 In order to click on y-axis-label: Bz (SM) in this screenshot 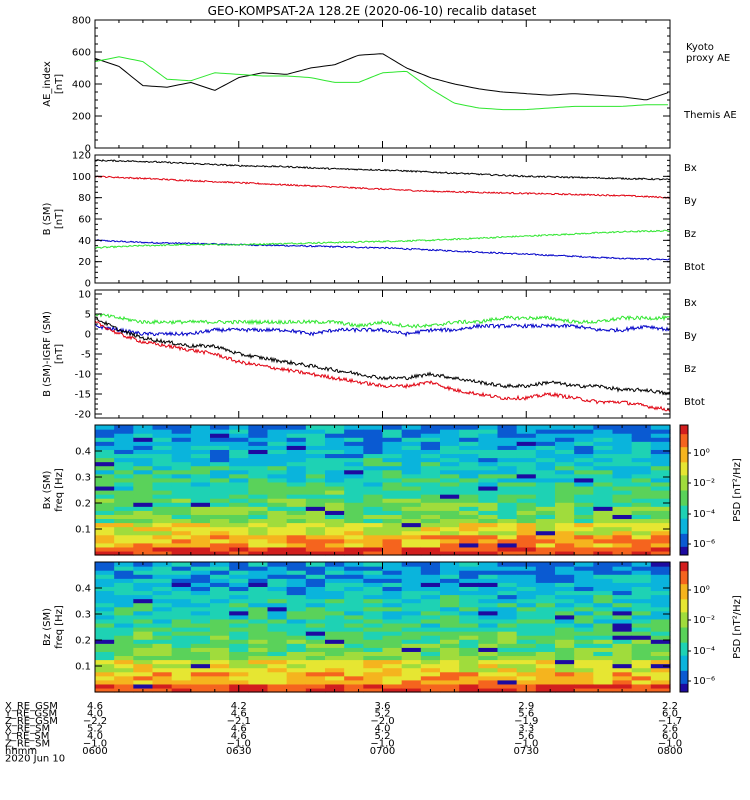, I will do `click(47, 627)`.